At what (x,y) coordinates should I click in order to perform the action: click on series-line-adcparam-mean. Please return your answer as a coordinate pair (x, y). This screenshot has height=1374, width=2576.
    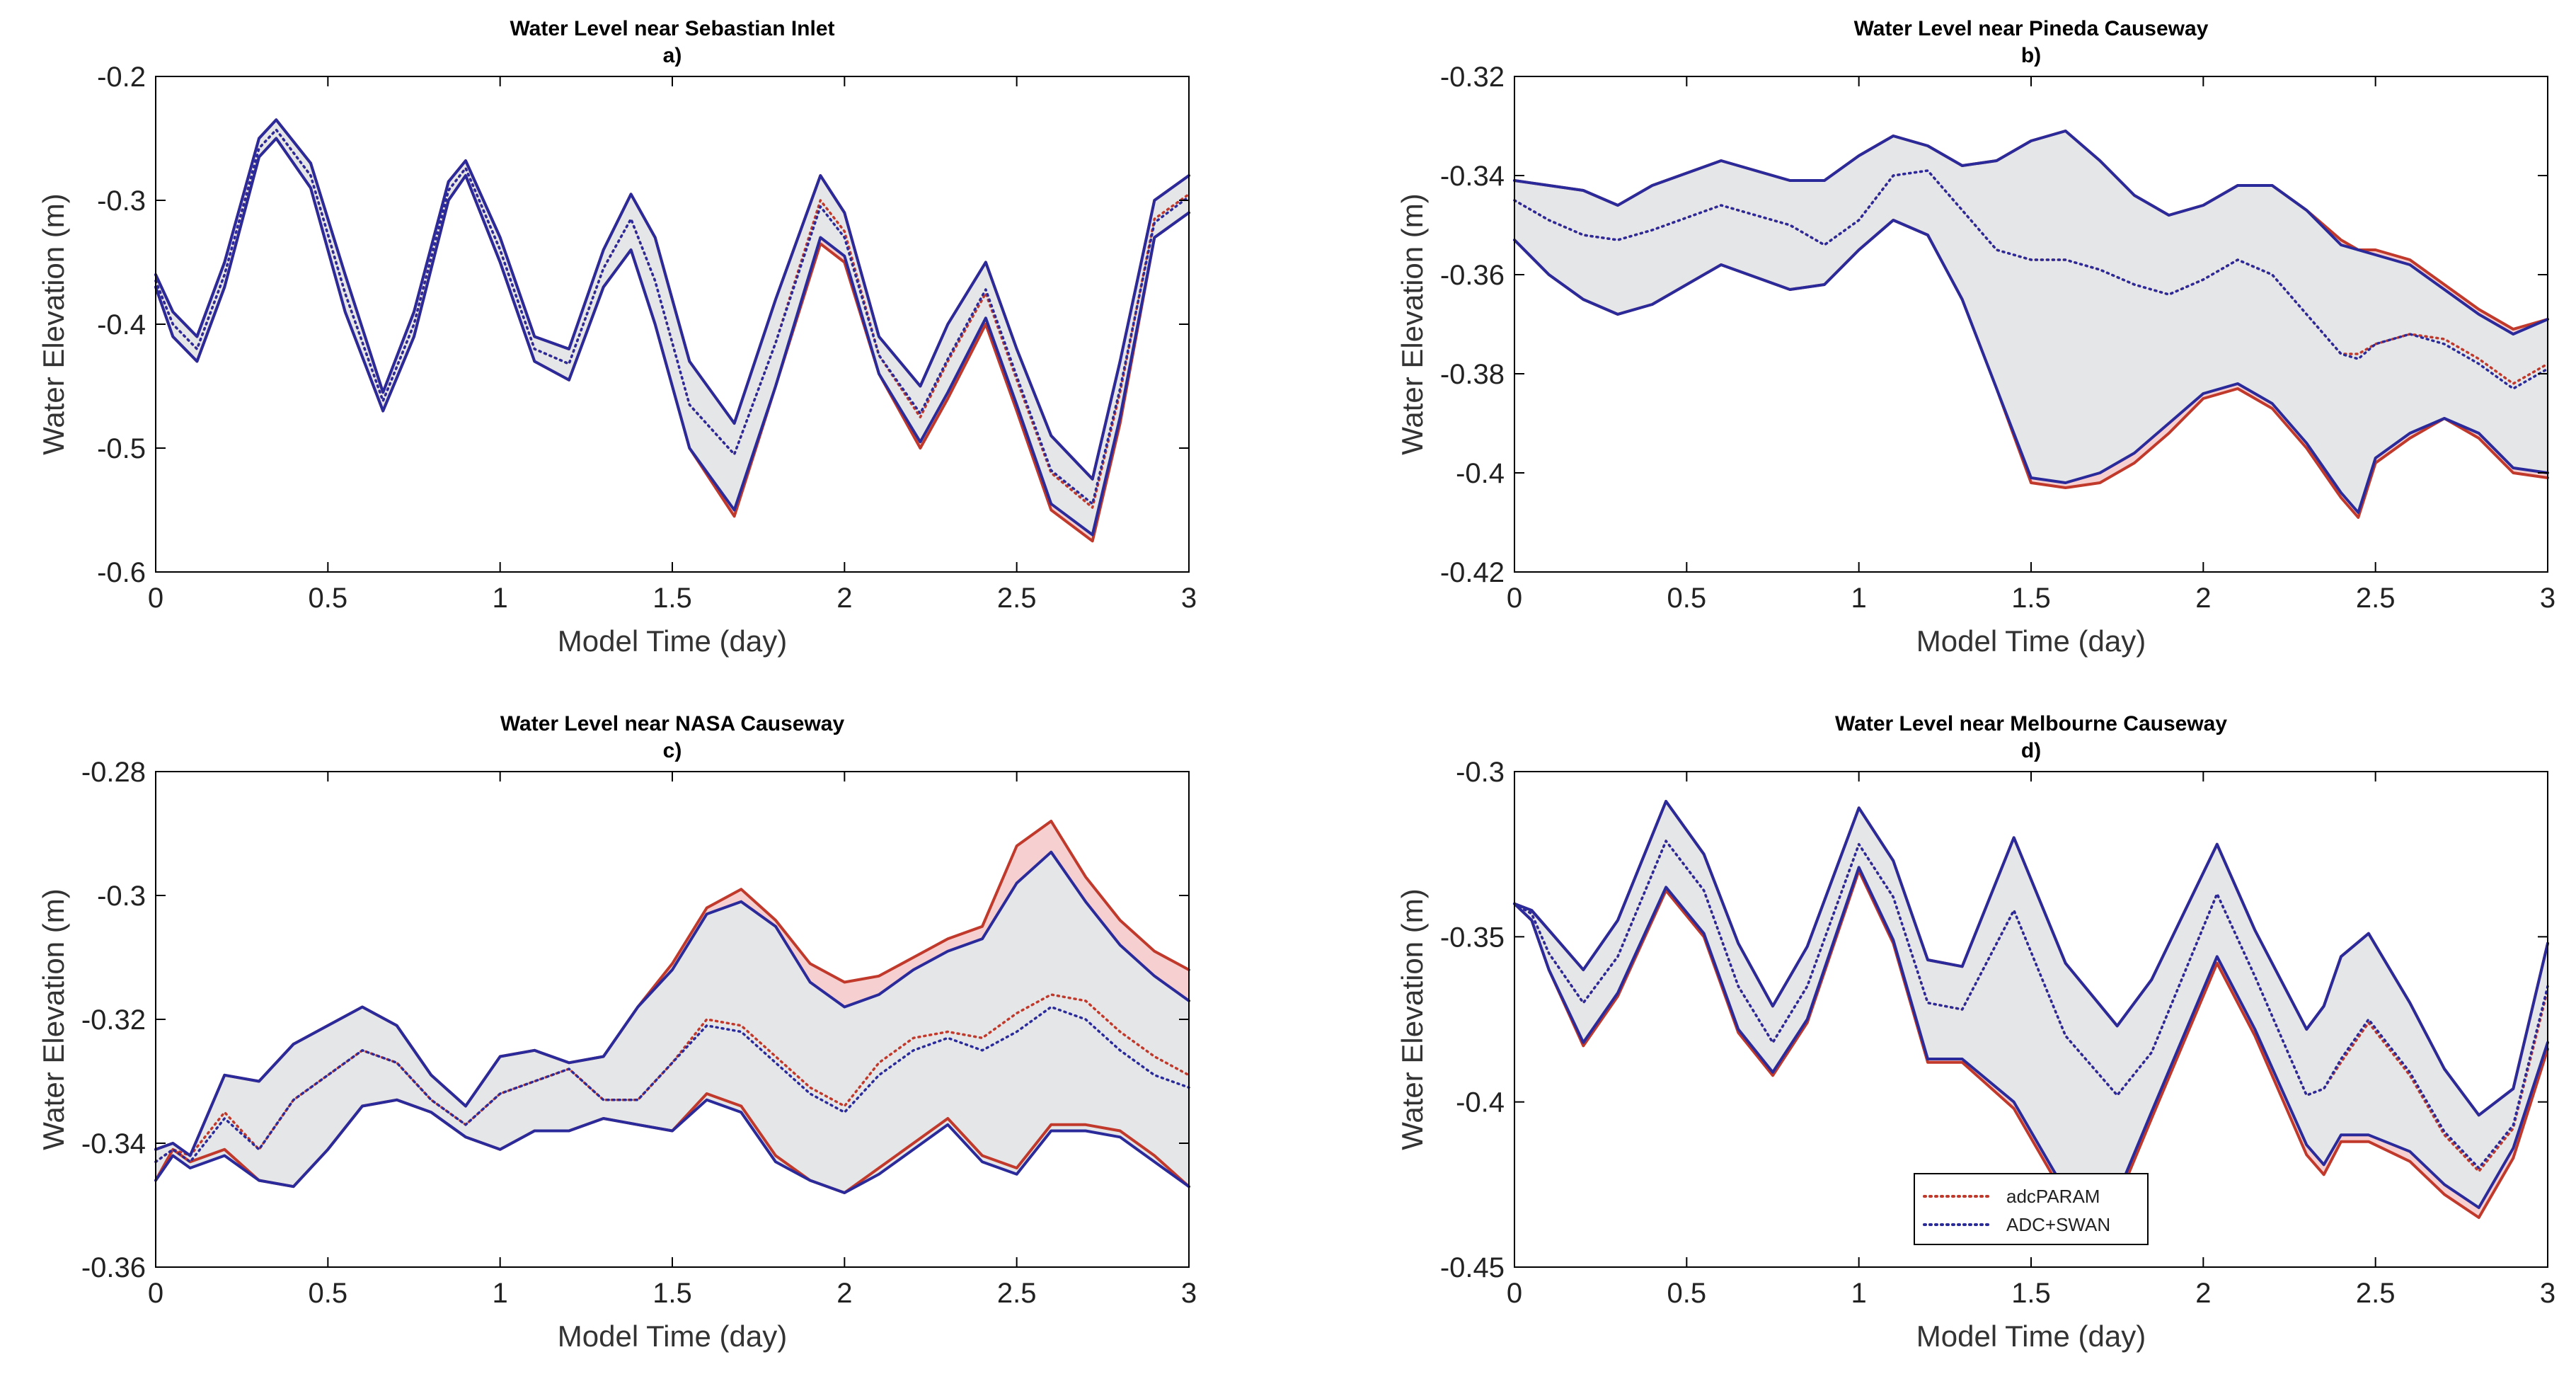
    Looking at the image, I should click on (2031, 1006).